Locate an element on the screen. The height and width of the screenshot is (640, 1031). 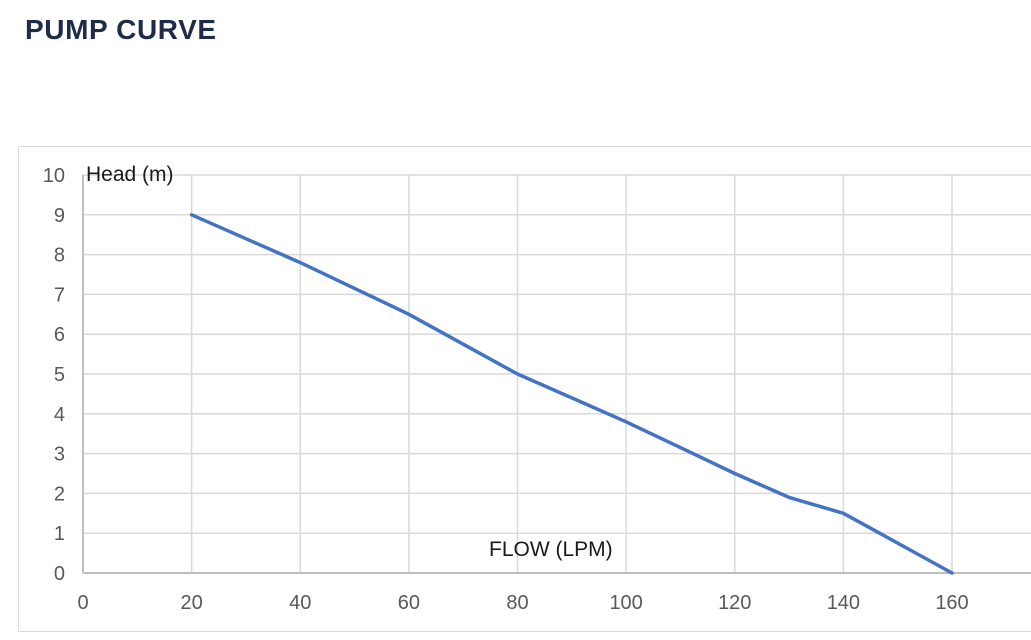
x-tick-label: 100 is located at coordinates (625, 603).